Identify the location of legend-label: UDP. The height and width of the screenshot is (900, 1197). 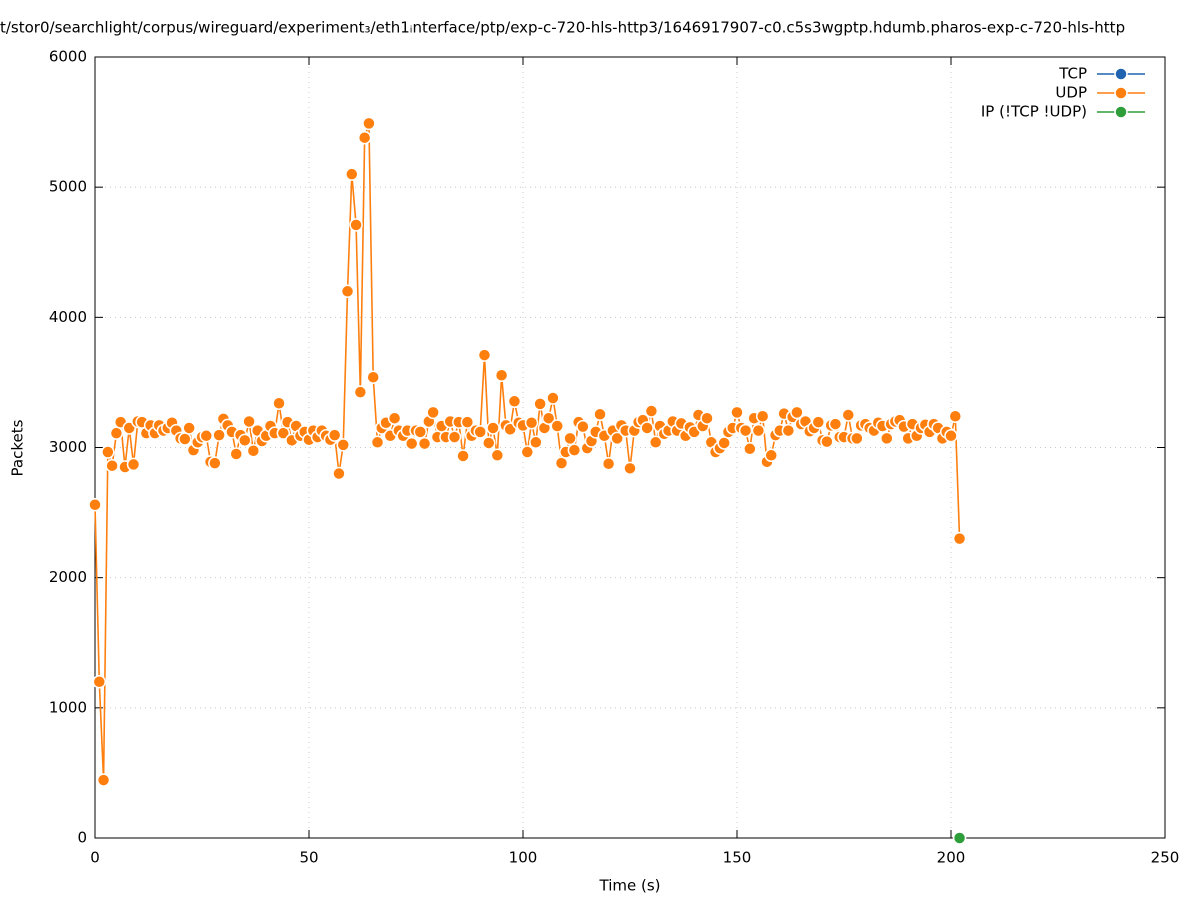
(1071, 93).